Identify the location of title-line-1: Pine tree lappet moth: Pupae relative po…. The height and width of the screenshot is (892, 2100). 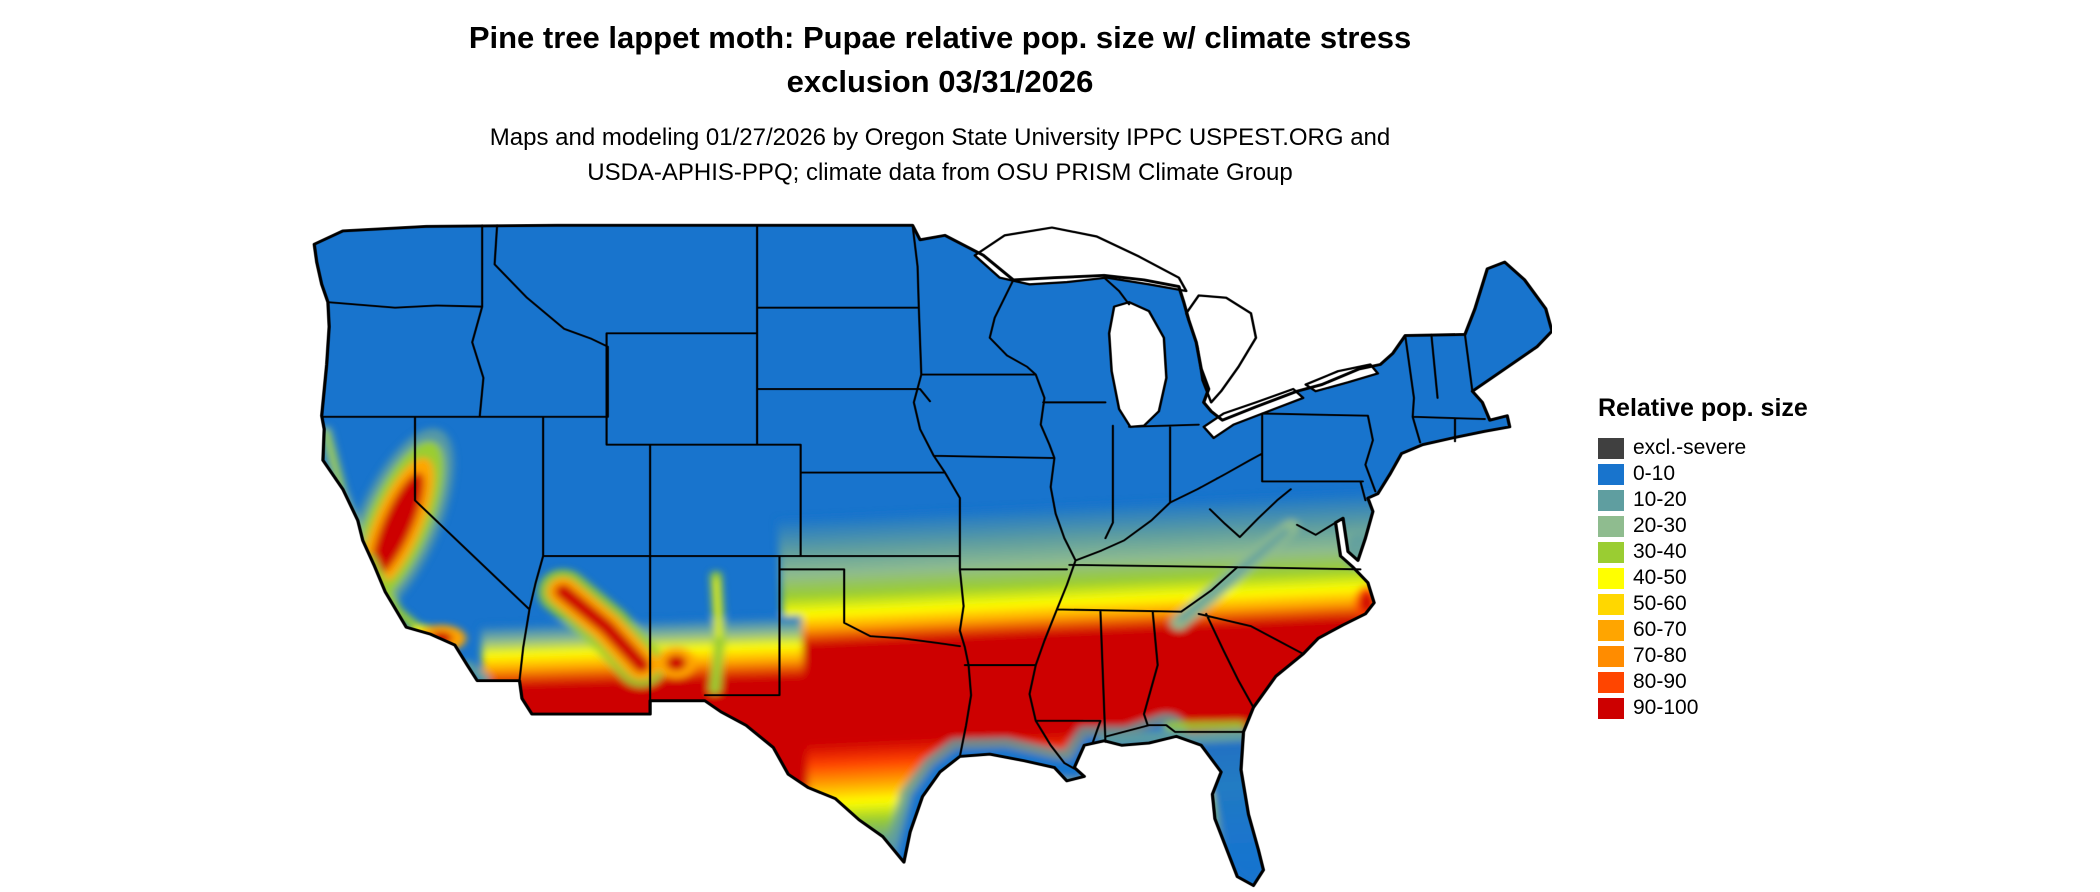
(940, 37).